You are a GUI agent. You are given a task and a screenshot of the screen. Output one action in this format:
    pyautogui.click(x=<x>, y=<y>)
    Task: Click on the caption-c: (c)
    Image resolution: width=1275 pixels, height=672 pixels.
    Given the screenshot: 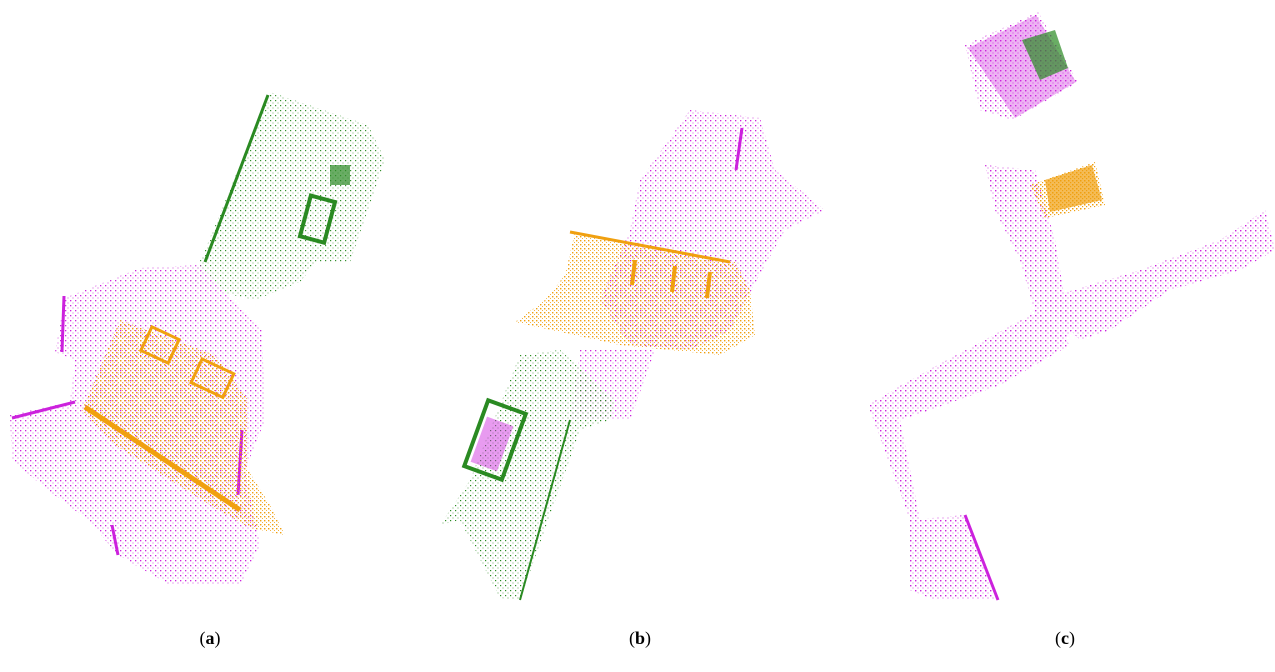 What is the action you would take?
    pyautogui.click(x=1065, y=638)
    